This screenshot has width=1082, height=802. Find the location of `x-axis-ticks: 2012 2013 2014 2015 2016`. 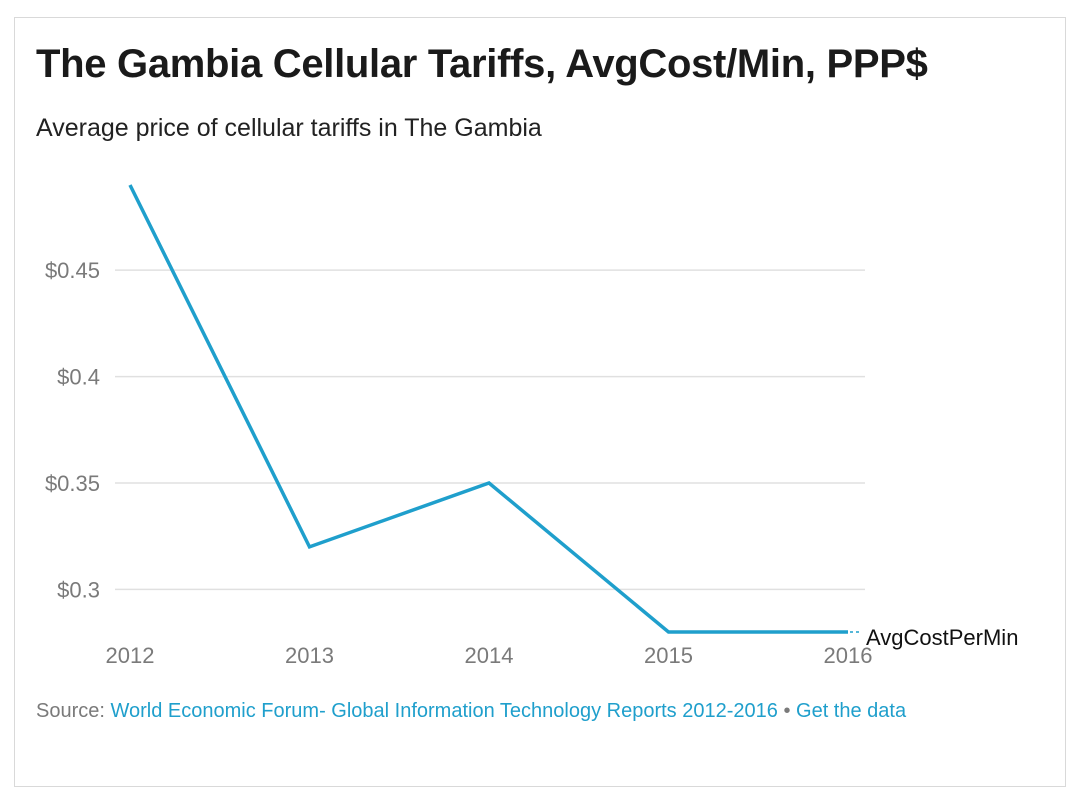

x-axis-ticks: 2012 2013 2014 2015 2016 is located at coordinates (489, 655).